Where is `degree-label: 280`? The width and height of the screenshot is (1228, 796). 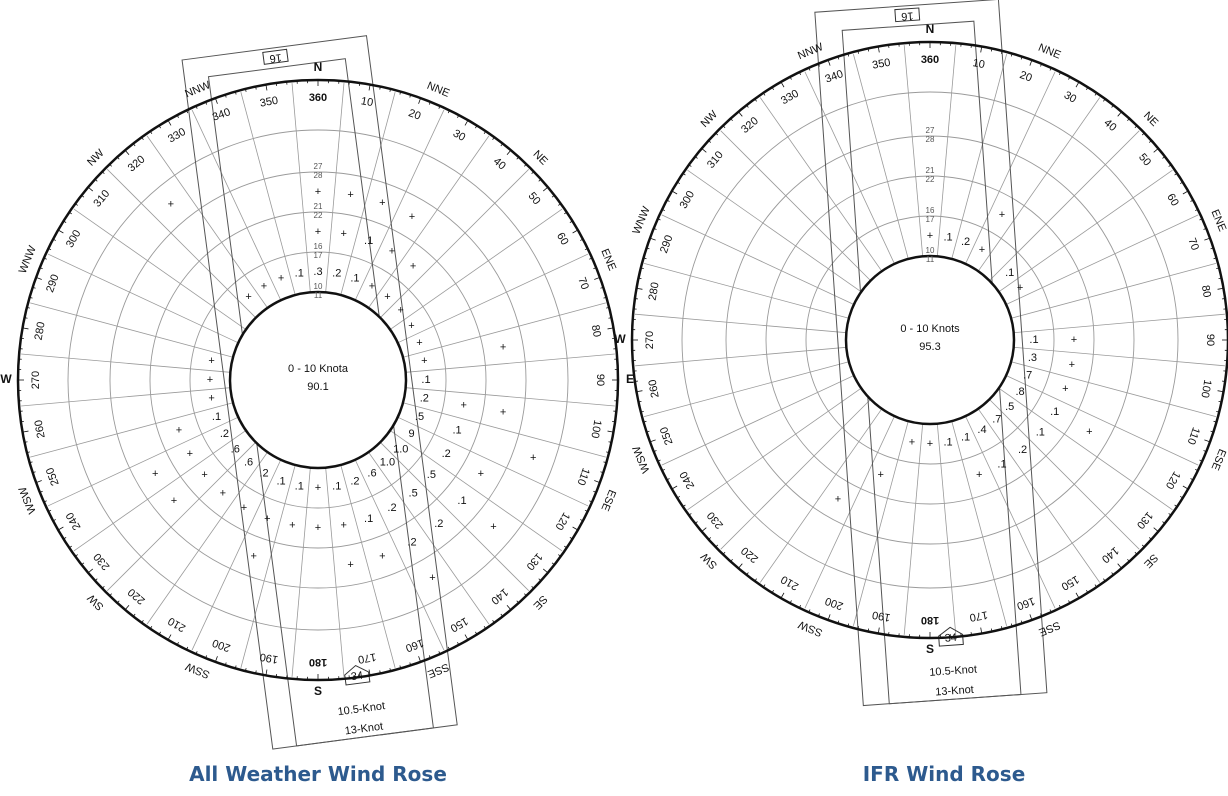 degree-label: 280 is located at coordinates (40, 331).